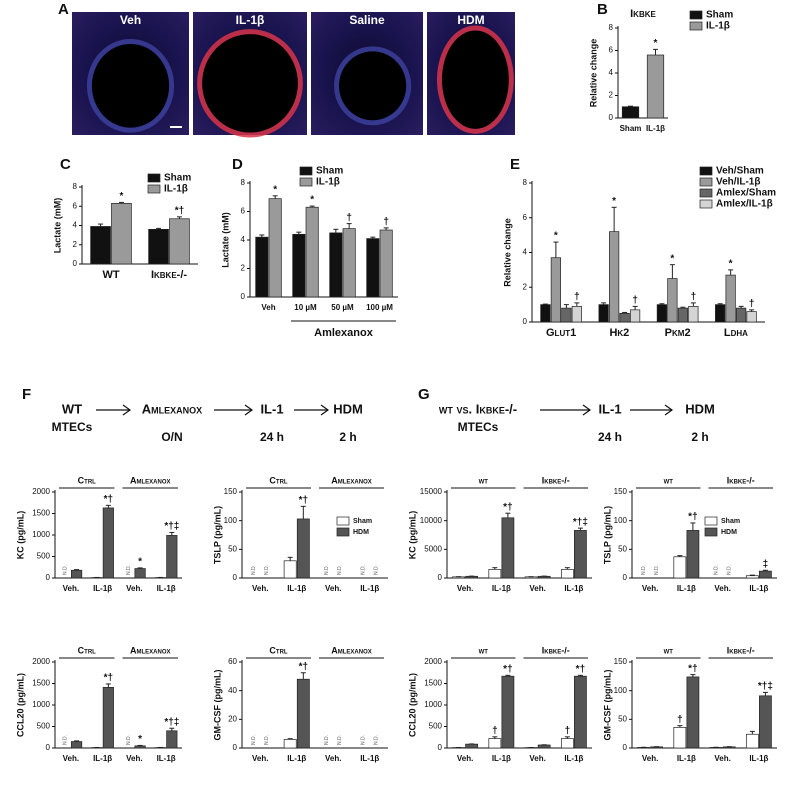 The image size is (800, 811). What do you see at coordinates (110, 275) in the screenshot?
I see `x-tick-label: WT` at bounding box center [110, 275].